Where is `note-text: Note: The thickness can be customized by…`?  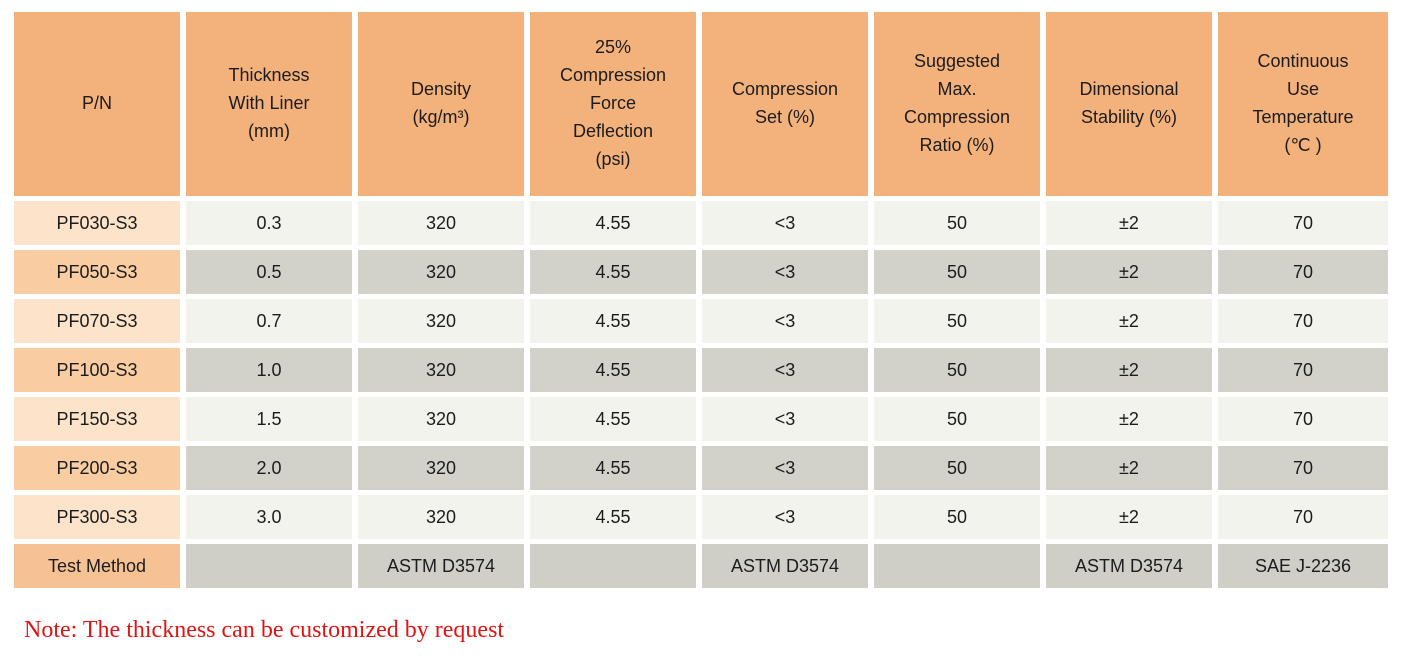
note-text: Note: The thickness can be customized by… is located at coordinates (264, 630).